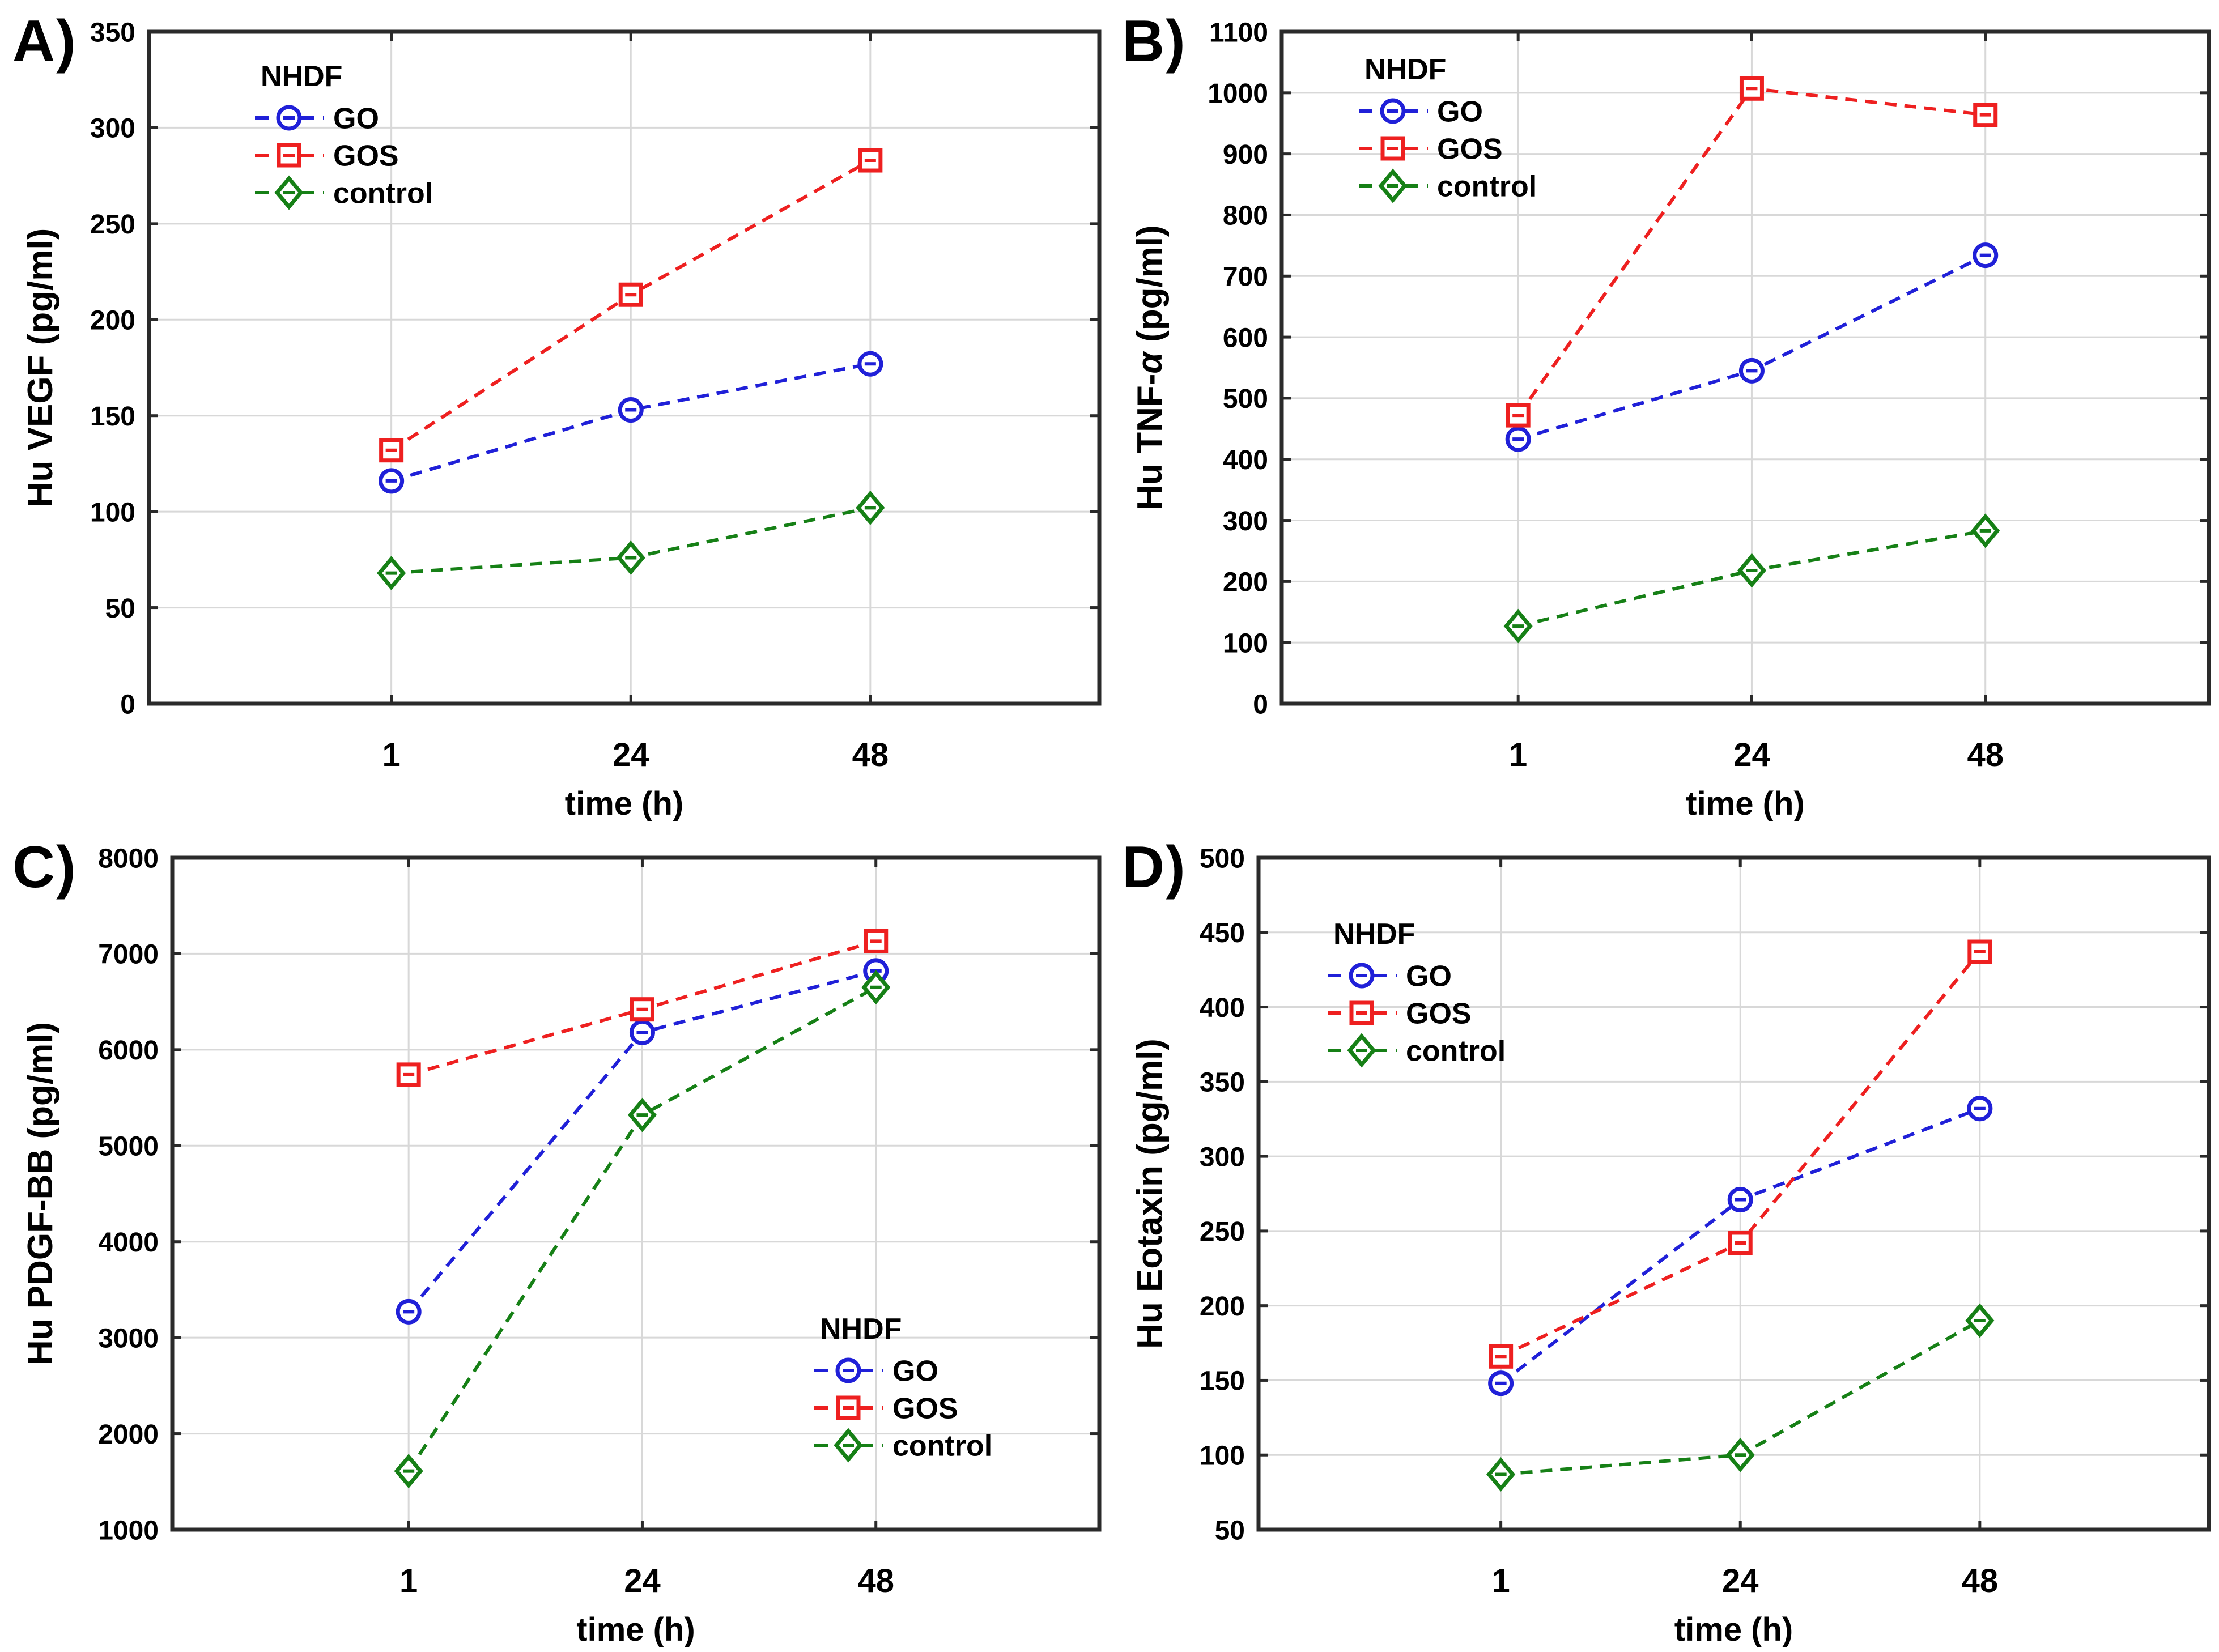  I want to click on y-tick-label: 6000, so click(128, 1051).